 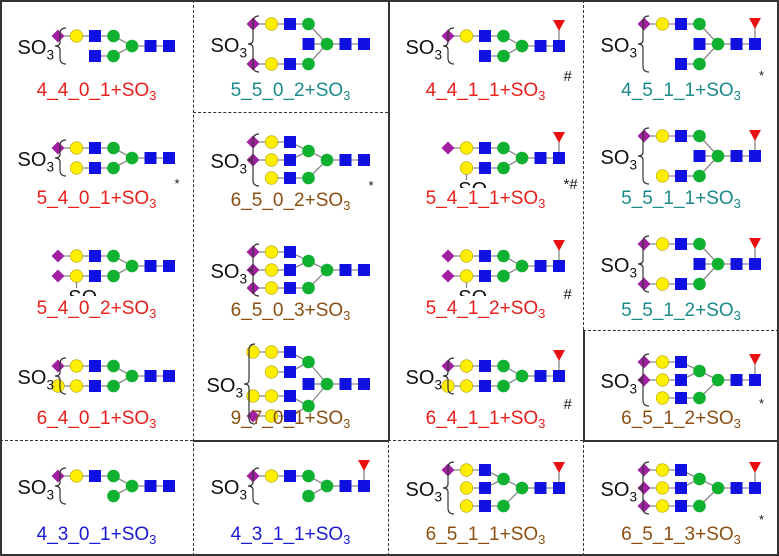 What do you see at coordinates (388, 498) in the screenshot?
I see `divider-col2-bottom` at bounding box center [388, 498].